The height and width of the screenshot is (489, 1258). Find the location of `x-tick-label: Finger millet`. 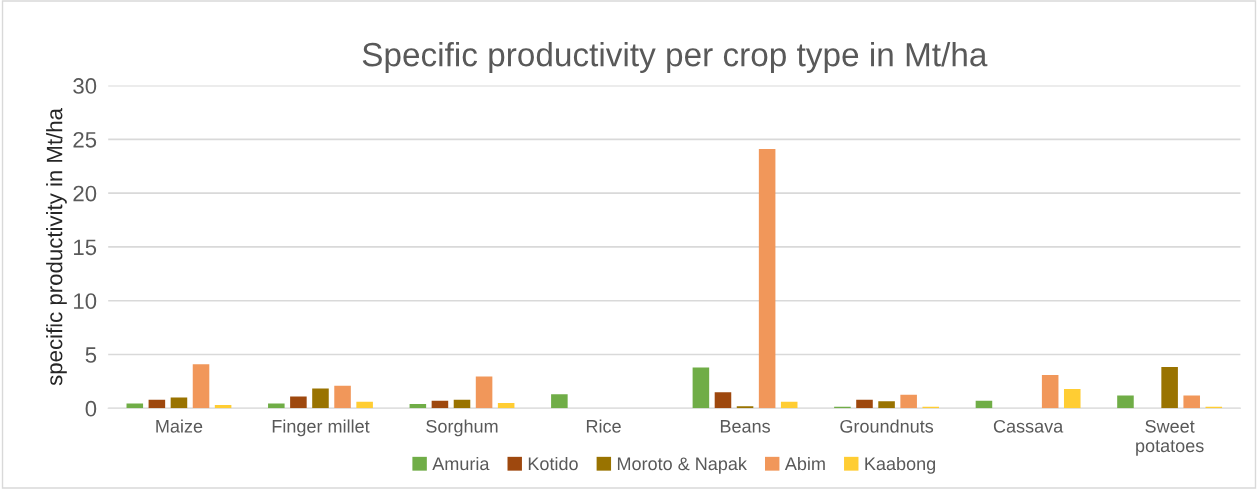

x-tick-label: Finger millet is located at coordinates (321, 428).